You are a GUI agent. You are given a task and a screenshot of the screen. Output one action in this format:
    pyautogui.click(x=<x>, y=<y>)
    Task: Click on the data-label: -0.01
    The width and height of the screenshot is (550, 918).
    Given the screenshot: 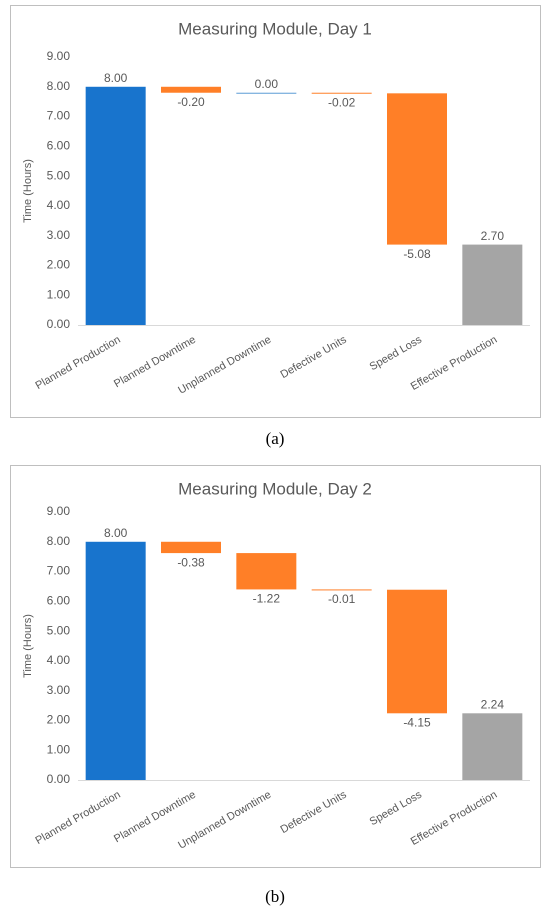 What is the action you would take?
    pyautogui.click(x=342, y=599)
    